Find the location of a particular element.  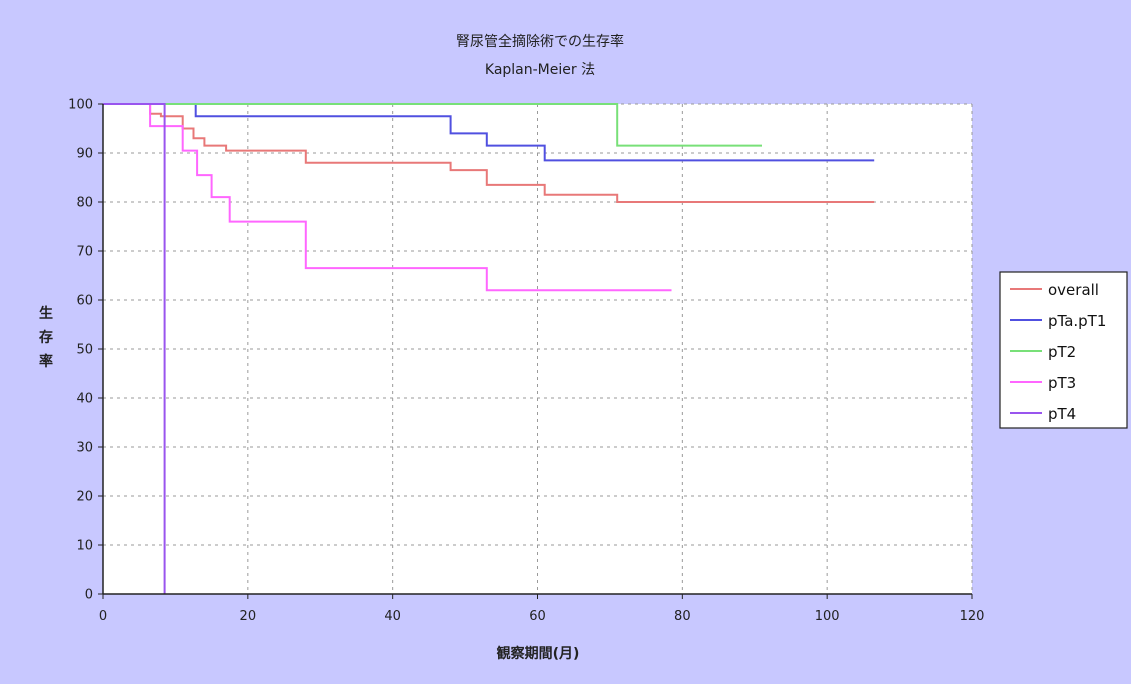

x-tick-label: 100 is located at coordinates (827, 616).